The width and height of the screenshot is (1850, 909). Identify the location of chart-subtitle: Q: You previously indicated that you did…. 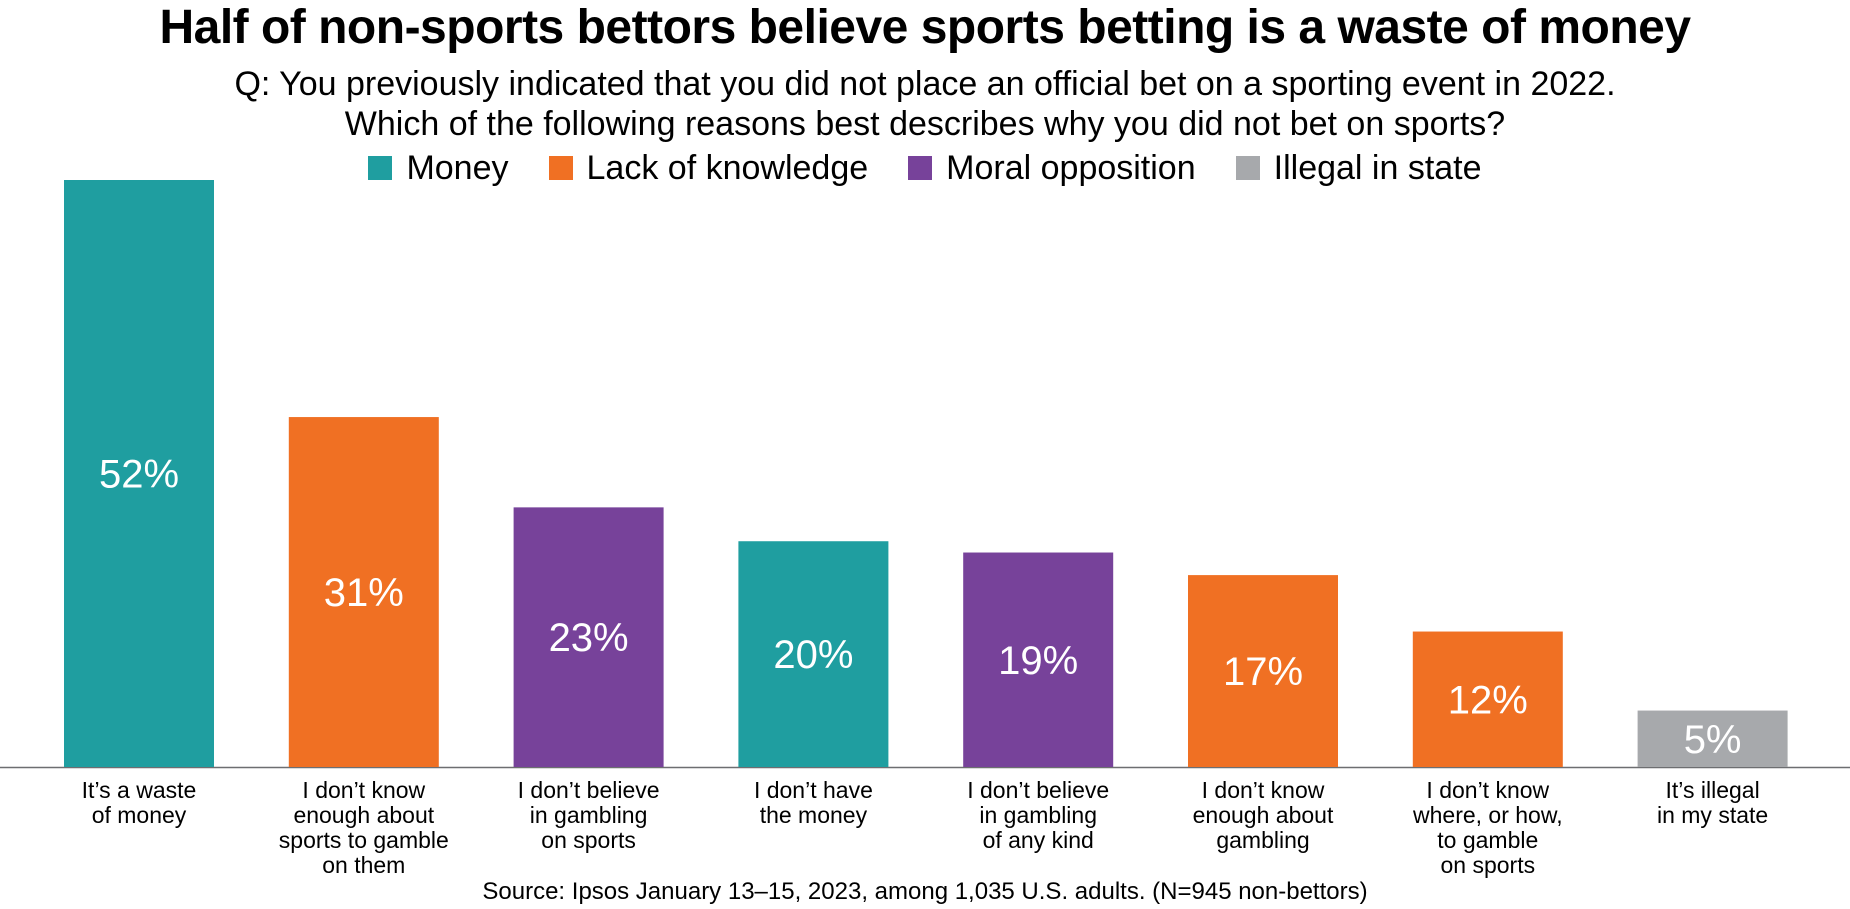
(925, 104).